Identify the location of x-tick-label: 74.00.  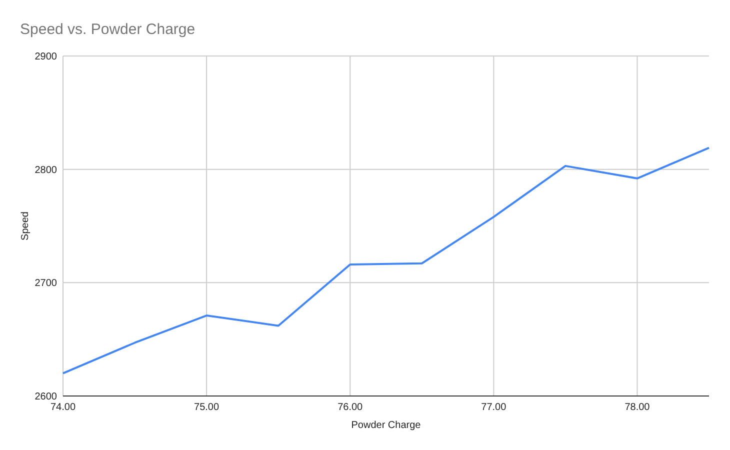
(63, 407).